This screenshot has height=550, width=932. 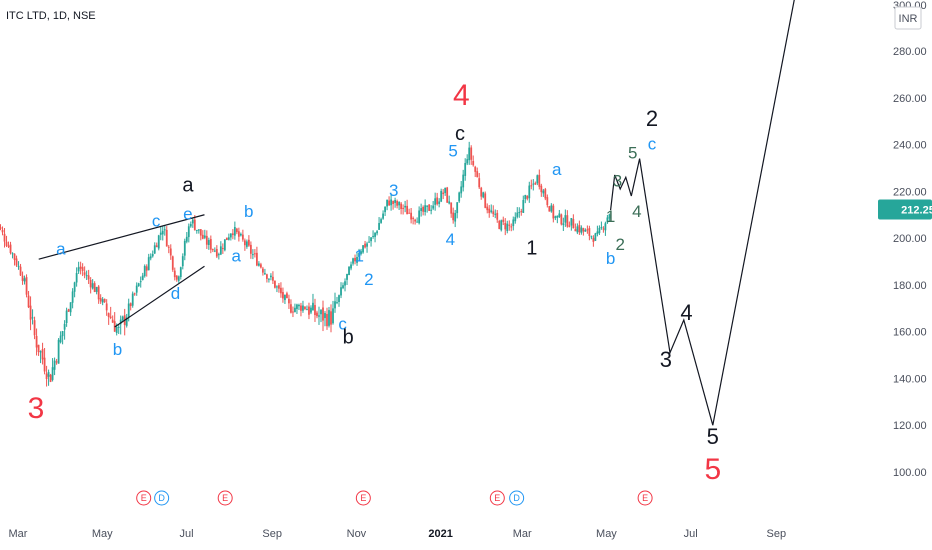 What do you see at coordinates (910, 146) in the screenshot?
I see `y-tick-label: 240.00` at bounding box center [910, 146].